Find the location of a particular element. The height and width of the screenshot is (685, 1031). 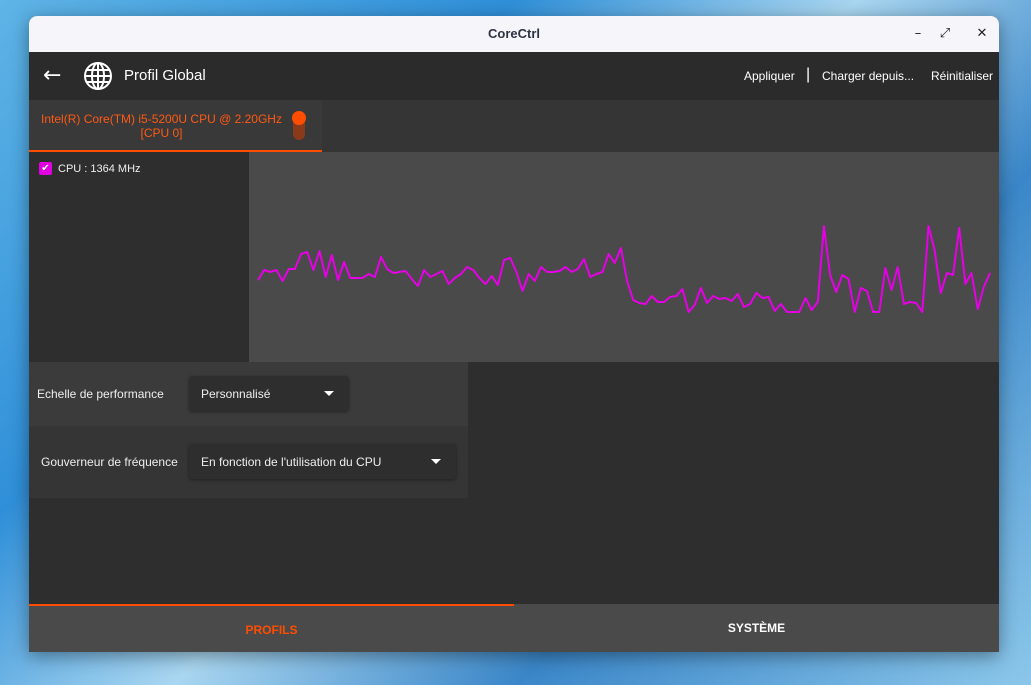

performance-scaling-label: Echelle de performance is located at coordinates (100, 394).